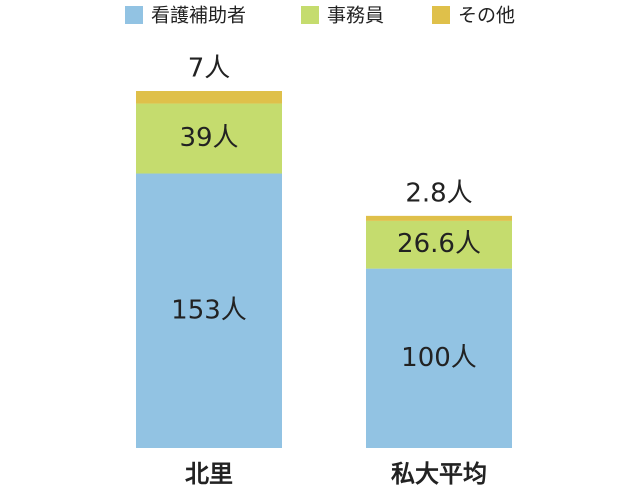  Describe the element at coordinates (486, 16) in the screenshot. I see `legend-label: その他` at that location.